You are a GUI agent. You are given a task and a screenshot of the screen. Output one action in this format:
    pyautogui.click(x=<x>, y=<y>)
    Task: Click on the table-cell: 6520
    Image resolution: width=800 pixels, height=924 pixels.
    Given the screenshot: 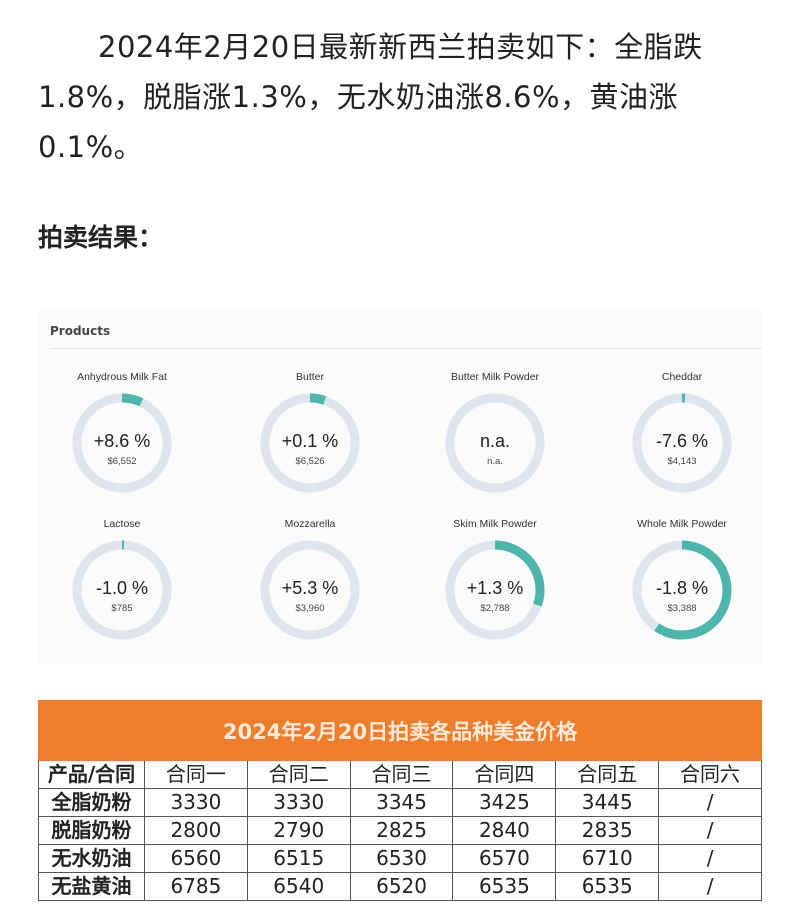 What is the action you would take?
    pyautogui.click(x=401, y=886)
    